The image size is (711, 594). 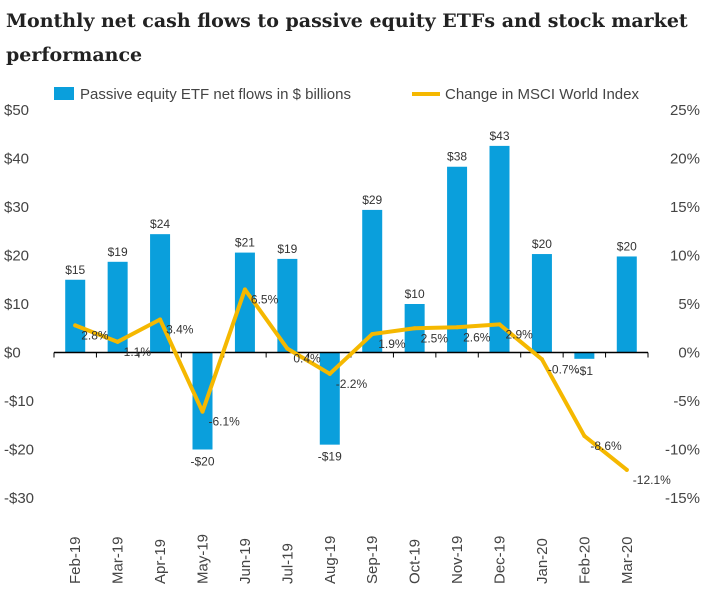 What do you see at coordinates (225, 422) in the screenshot?
I see `line-value-label: -6.1%` at bounding box center [225, 422].